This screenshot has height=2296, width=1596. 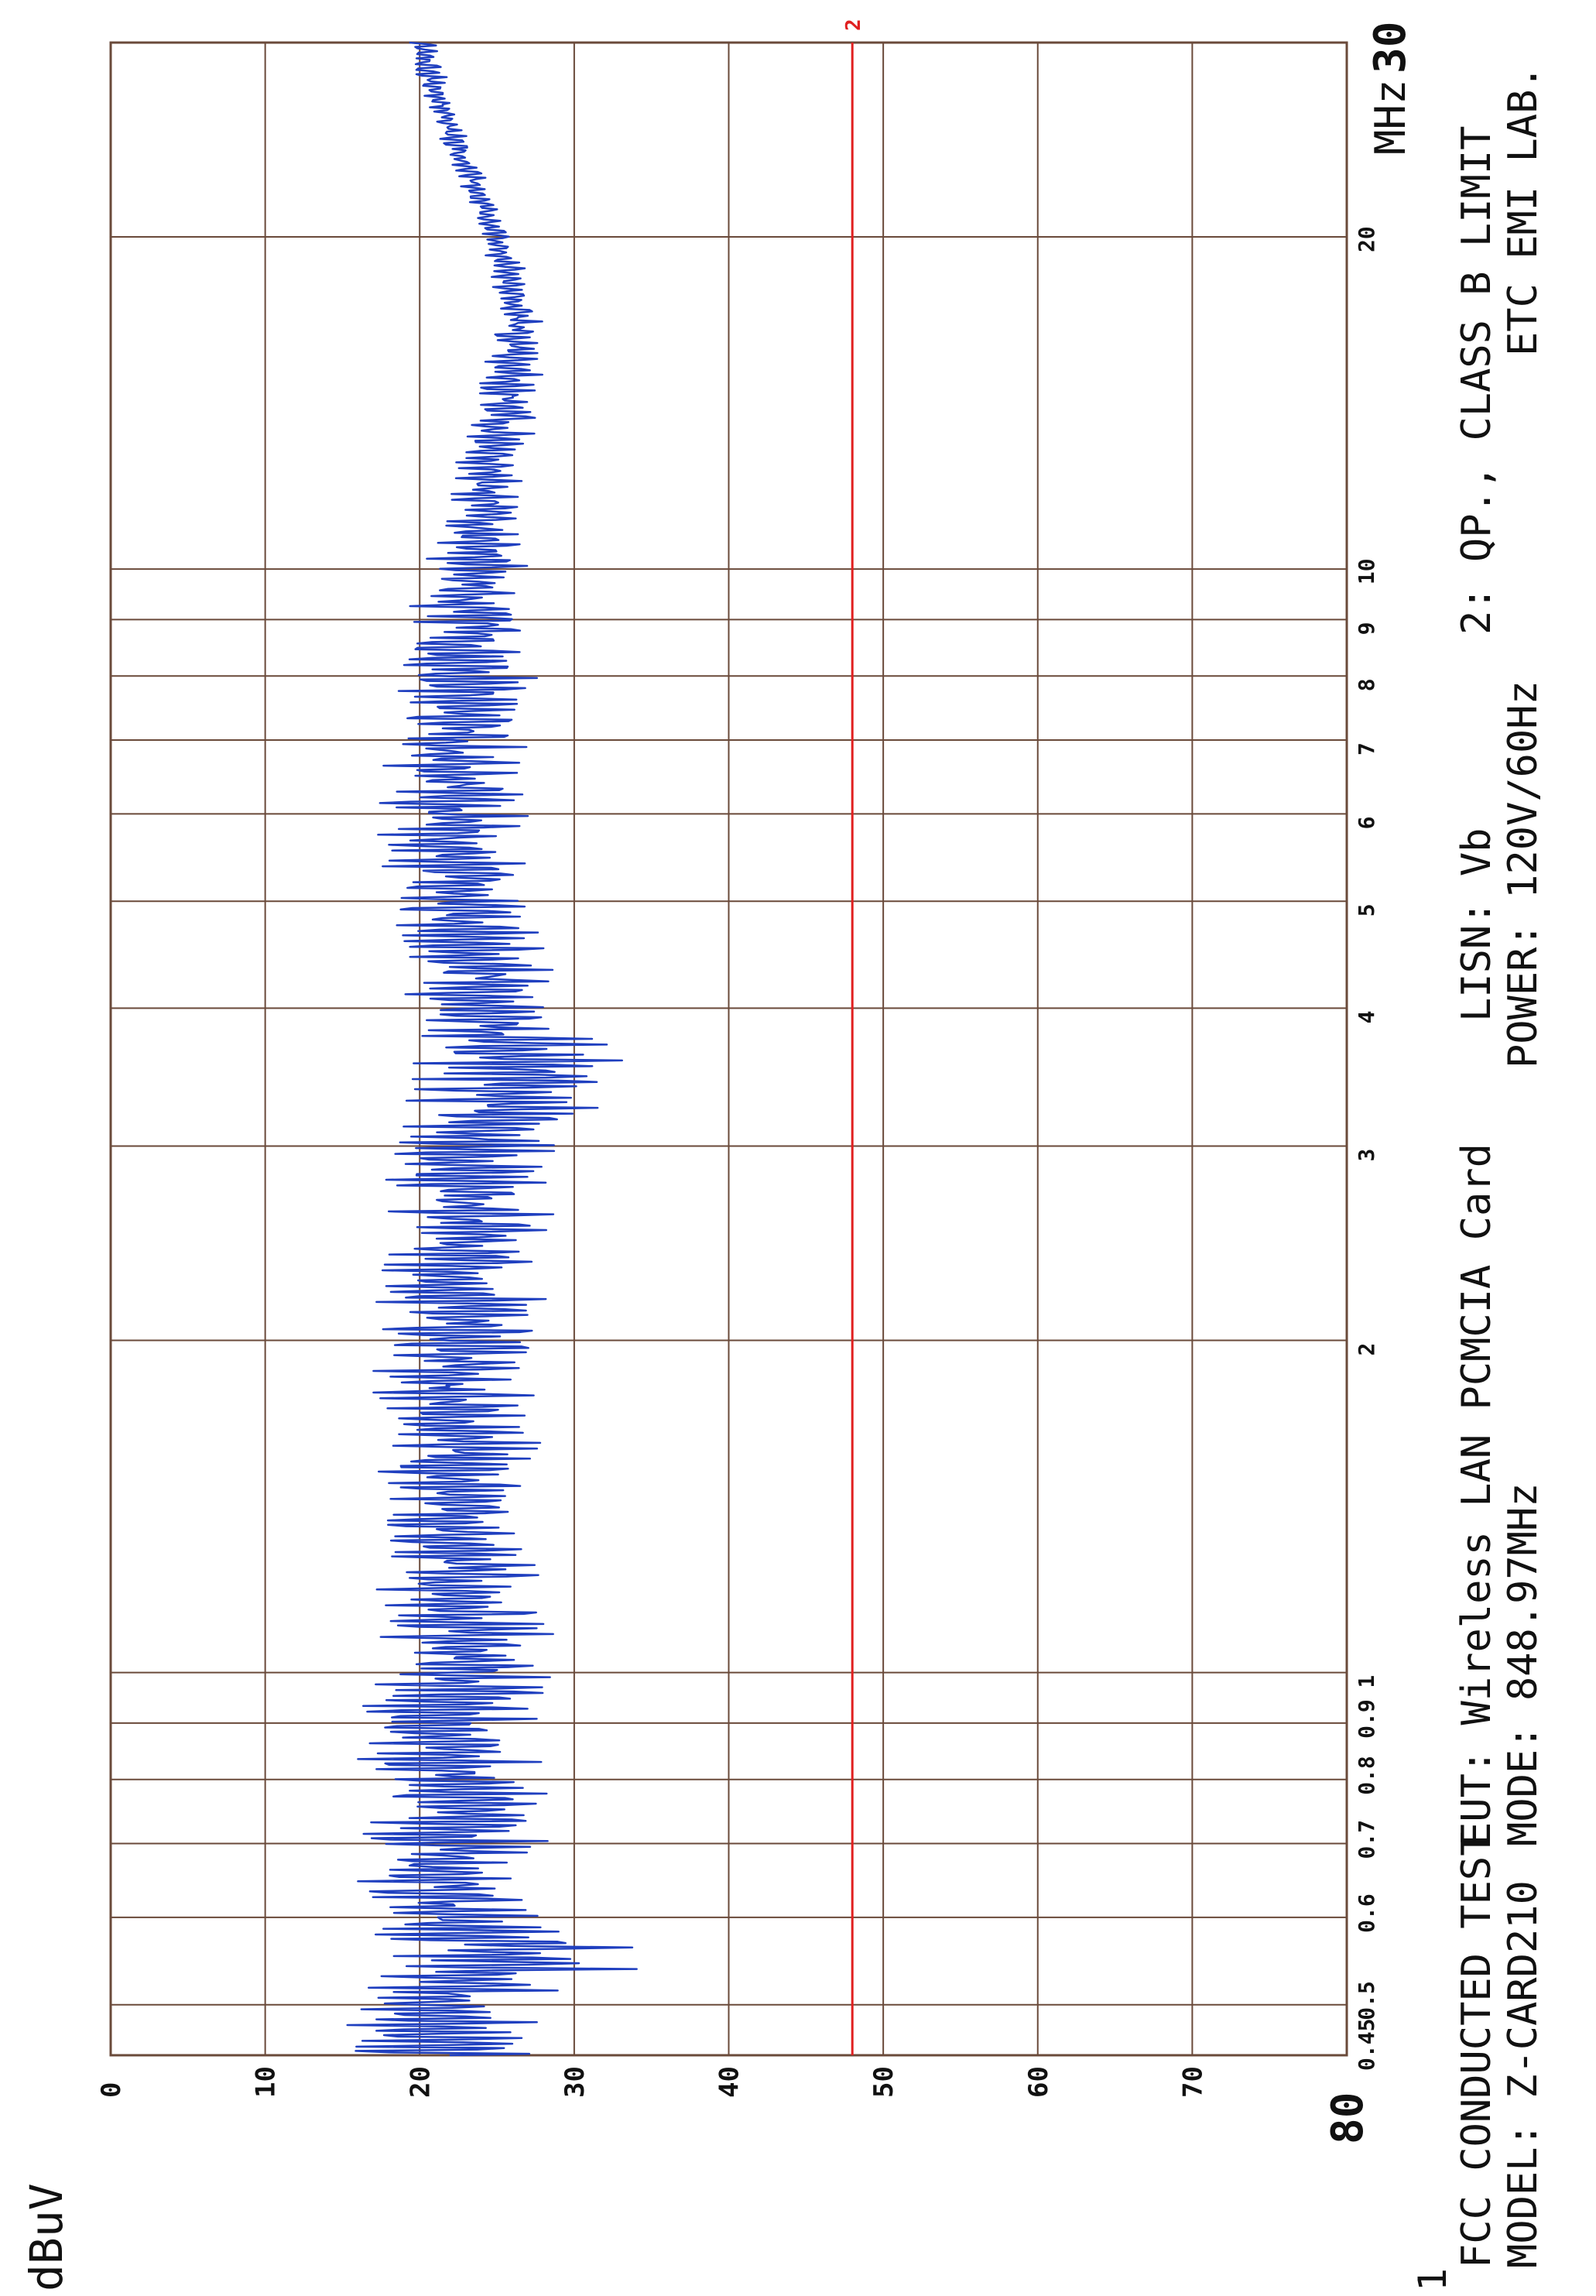 What do you see at coordinates (1366, 1155) in the screenshot?
I see `x-tick-label: 3` at bounding box center [1366, 1155].